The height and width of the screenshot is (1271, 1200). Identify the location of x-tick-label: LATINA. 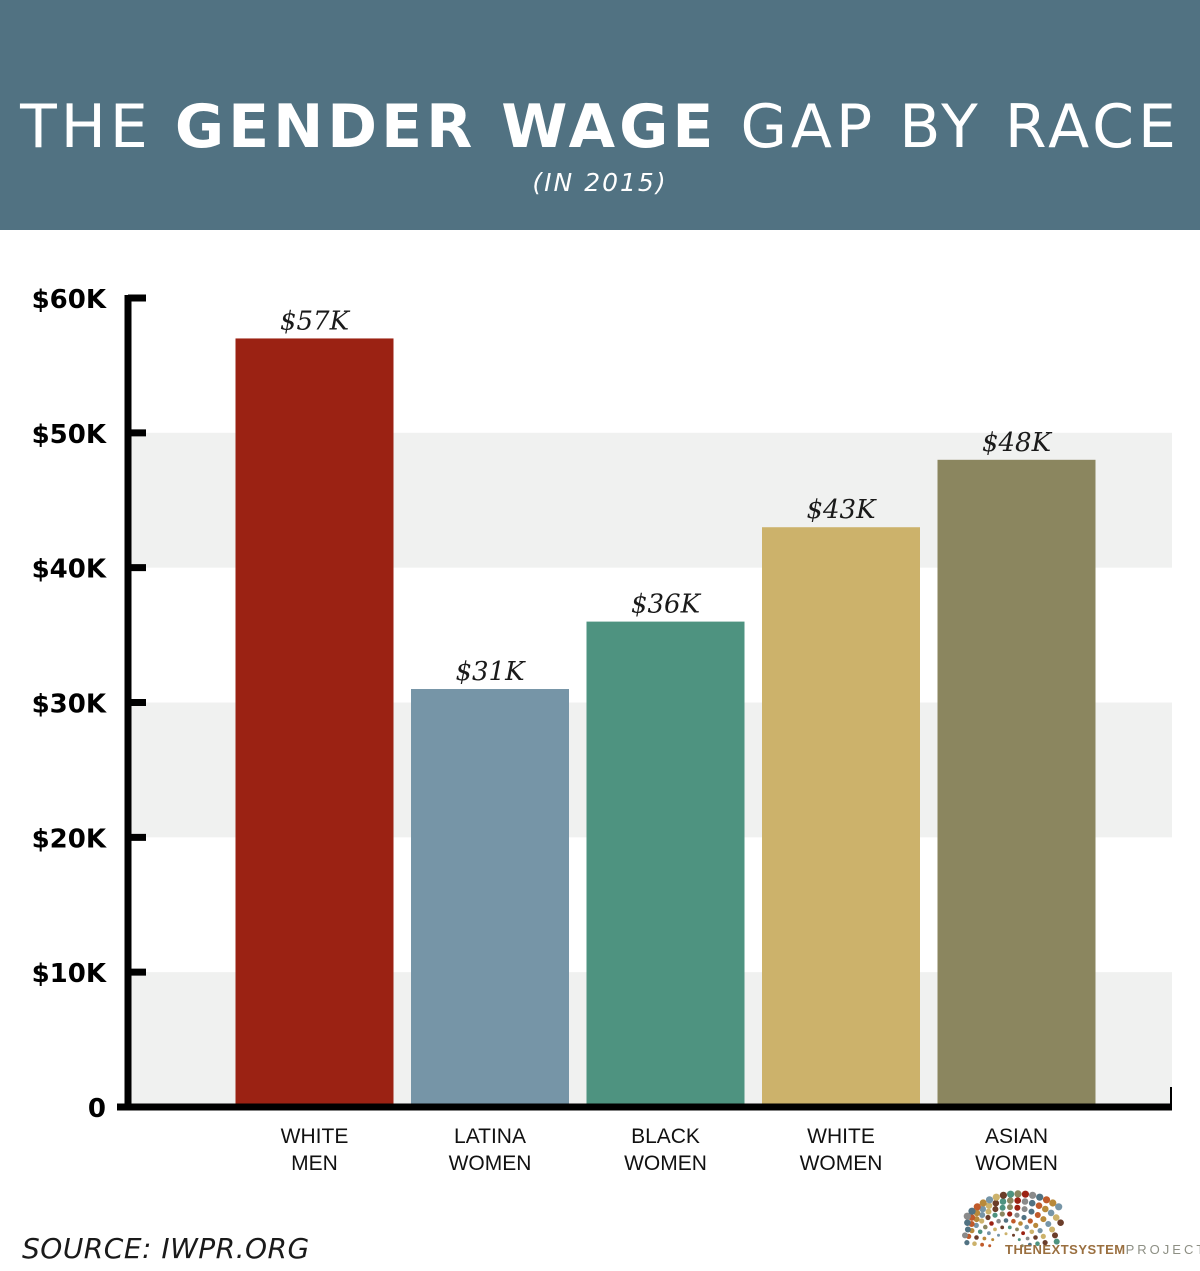
(490, 1136).